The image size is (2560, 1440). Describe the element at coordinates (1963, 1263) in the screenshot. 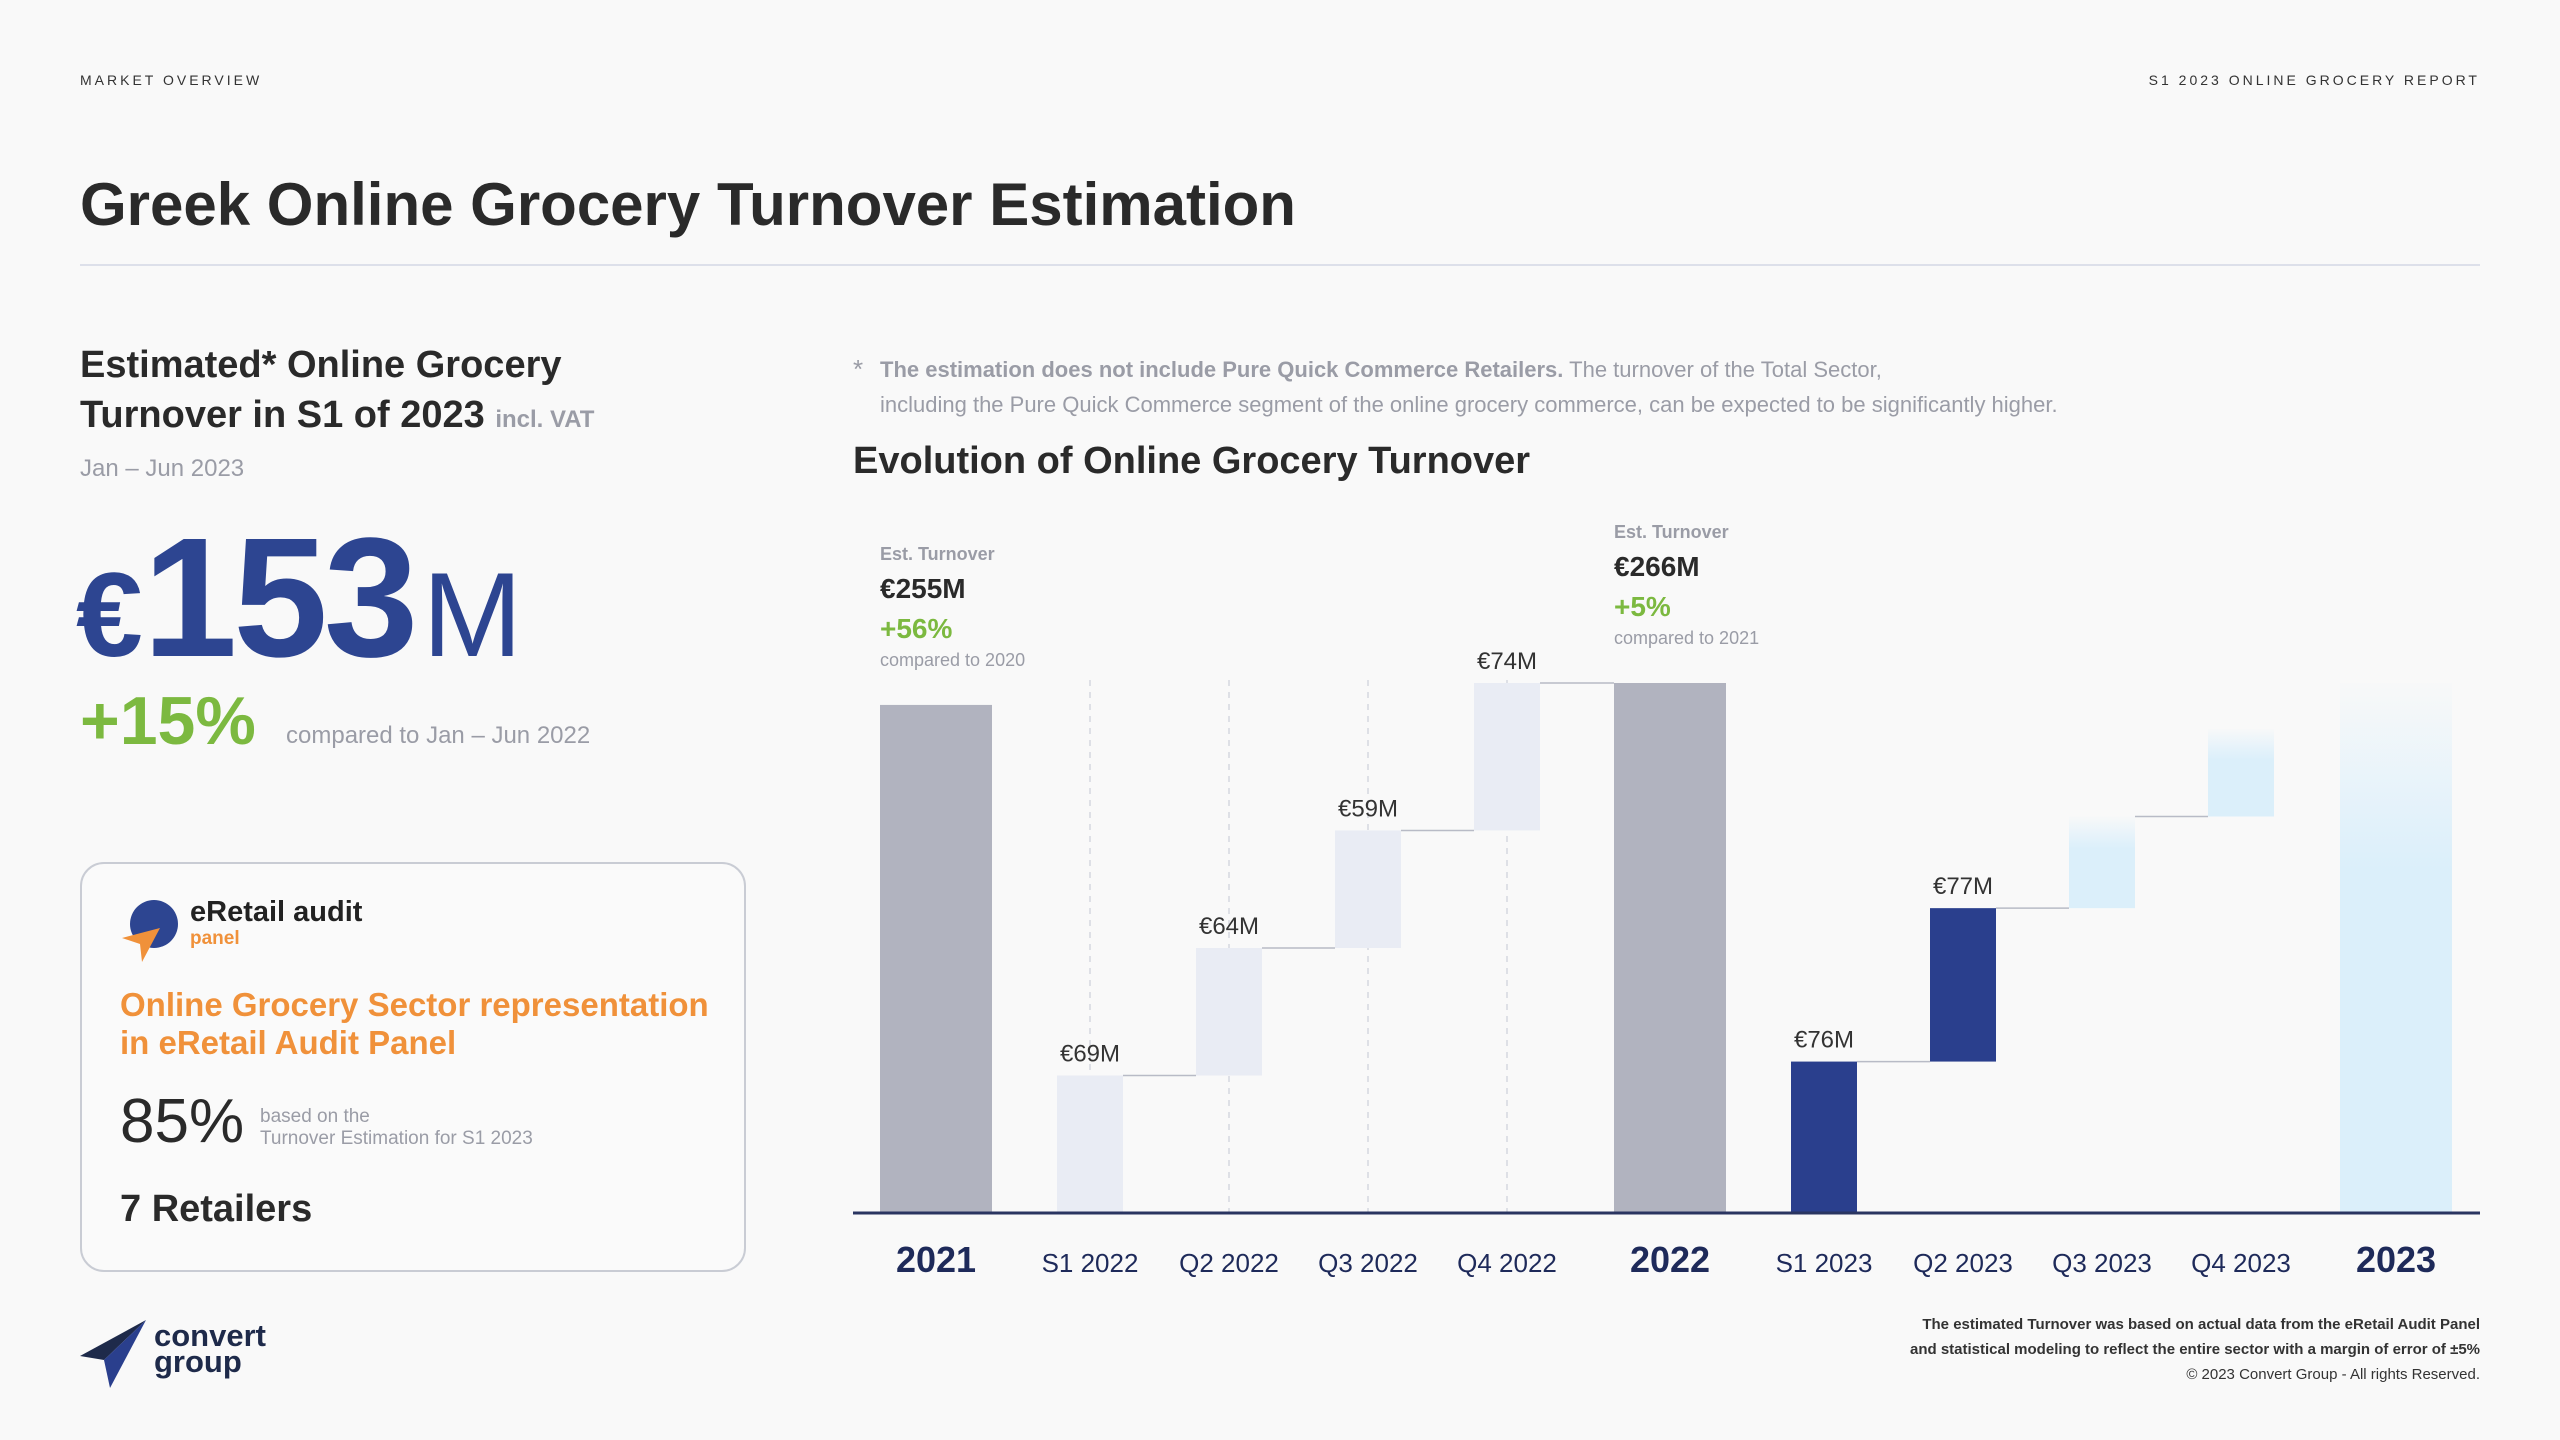

I see `x-tick-label: Q2 2023` at that location.